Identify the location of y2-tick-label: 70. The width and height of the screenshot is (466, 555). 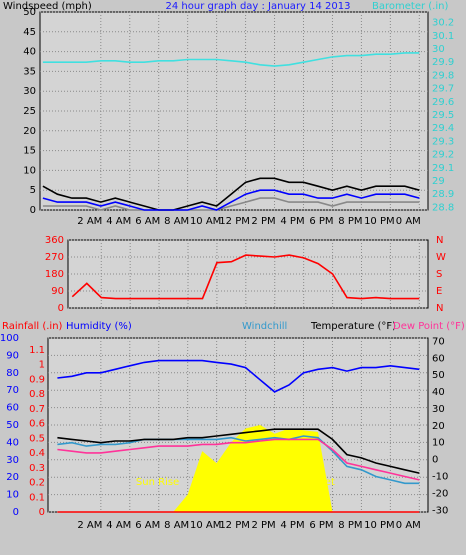
(438, 341).